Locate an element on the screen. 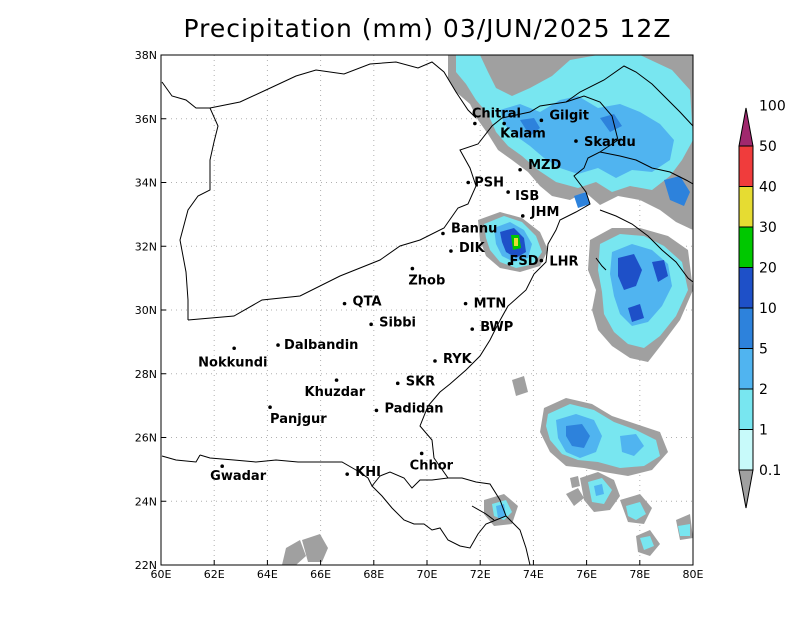 The image size is (800, 618). iran-afghan-border is located at coordinates (190, 200).